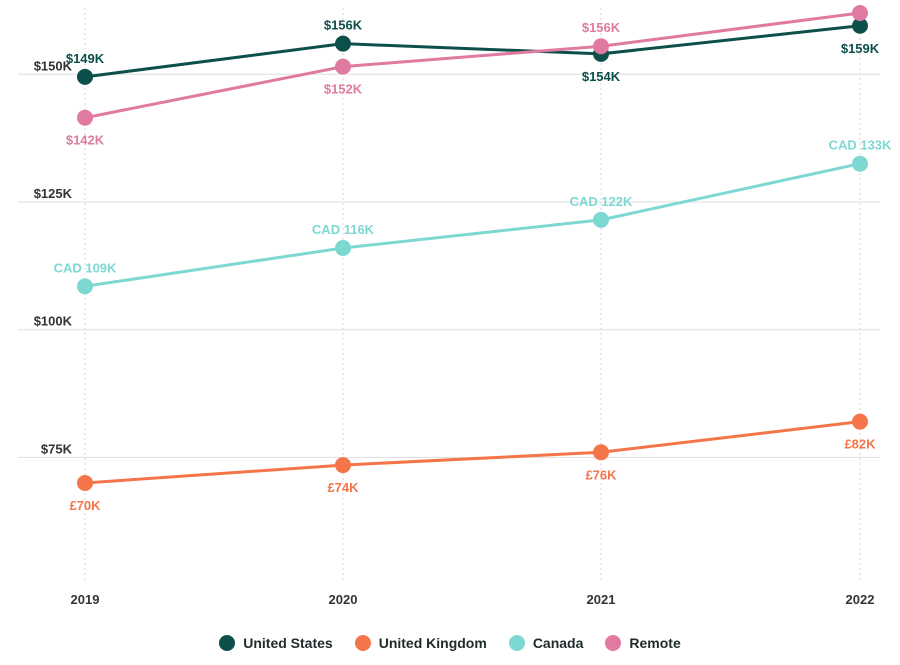  I want to click on legend: United States United Kingdom Canada Remote, so click(450, 643).